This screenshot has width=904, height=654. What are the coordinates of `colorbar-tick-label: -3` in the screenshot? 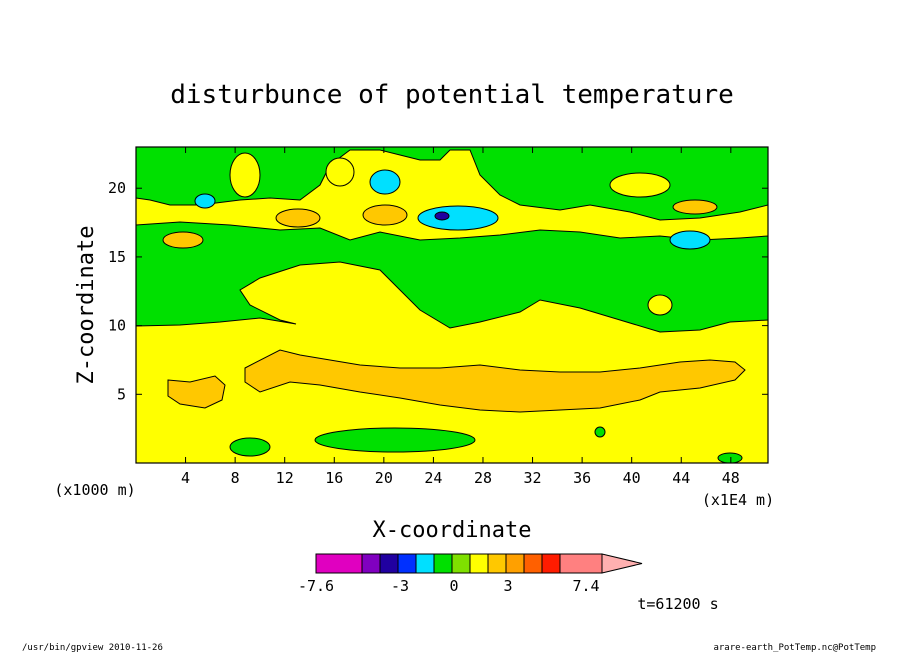 It's located at (400, 586).